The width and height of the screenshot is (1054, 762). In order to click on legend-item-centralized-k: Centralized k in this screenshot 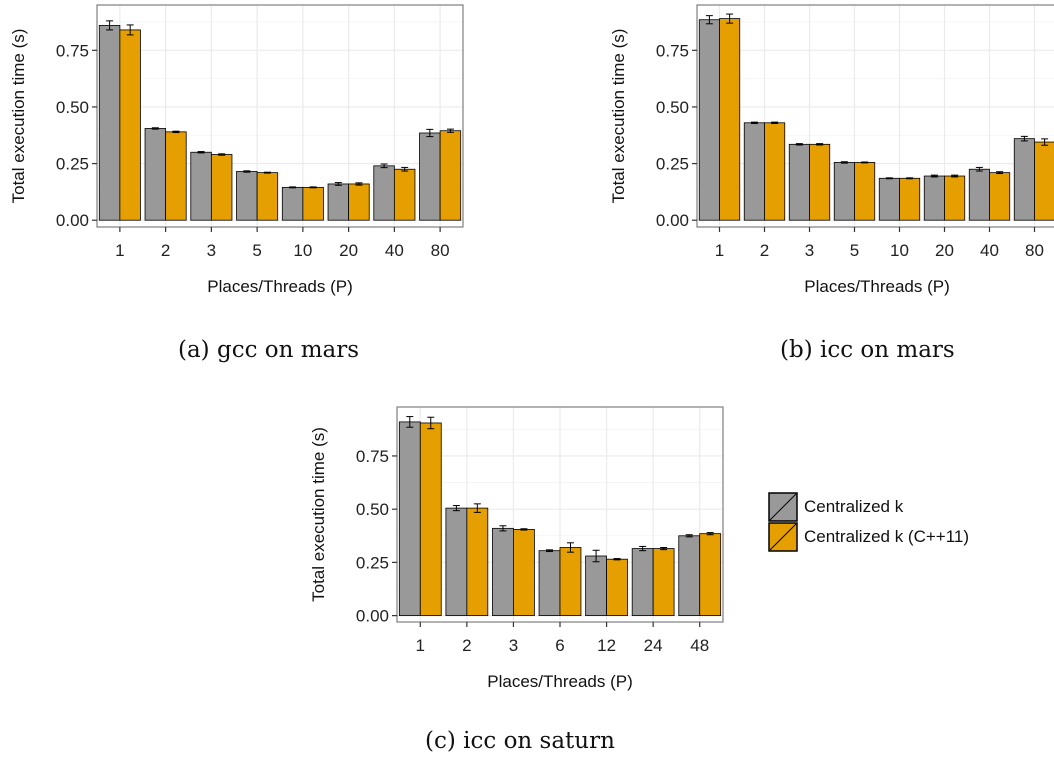, I will do `click(868, 507)`.